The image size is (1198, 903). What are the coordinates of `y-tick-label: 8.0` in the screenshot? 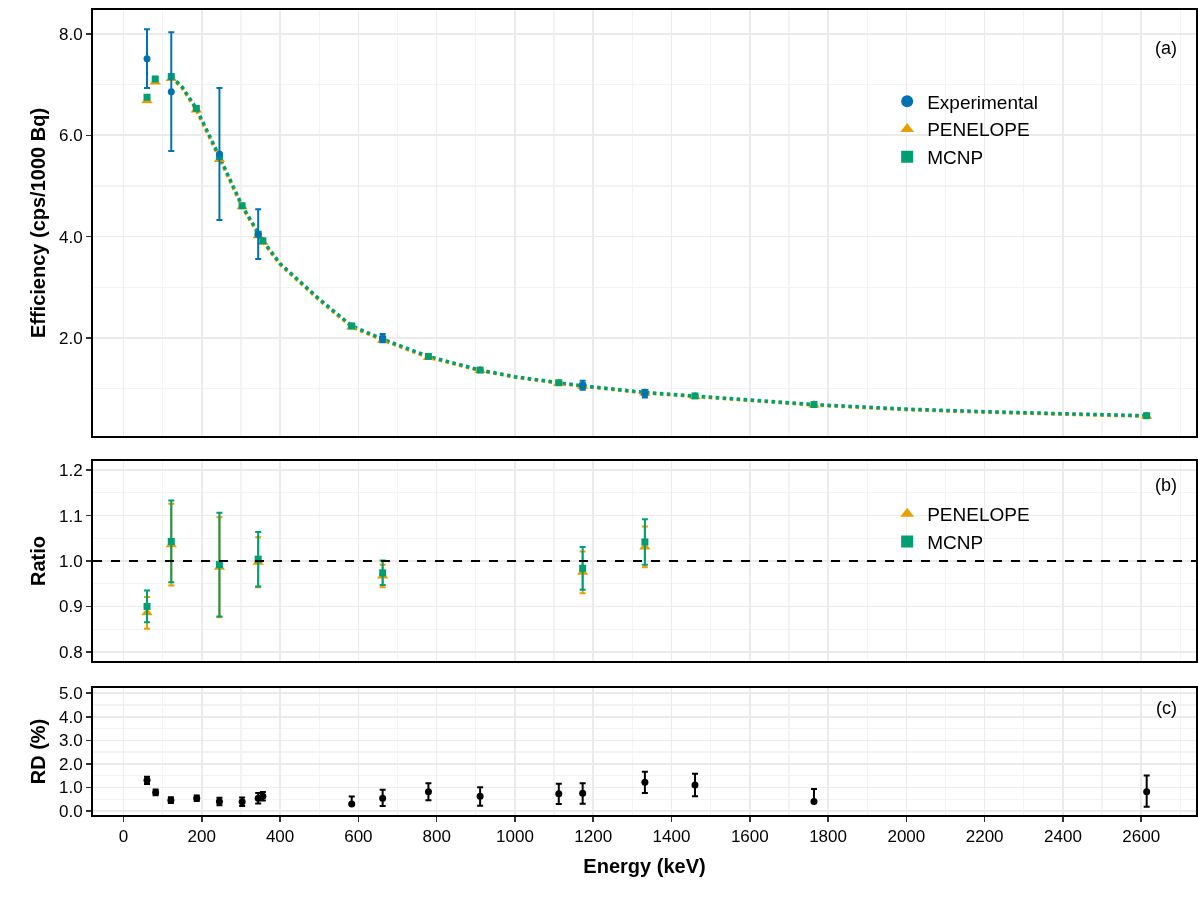 It's located at (70, 34).